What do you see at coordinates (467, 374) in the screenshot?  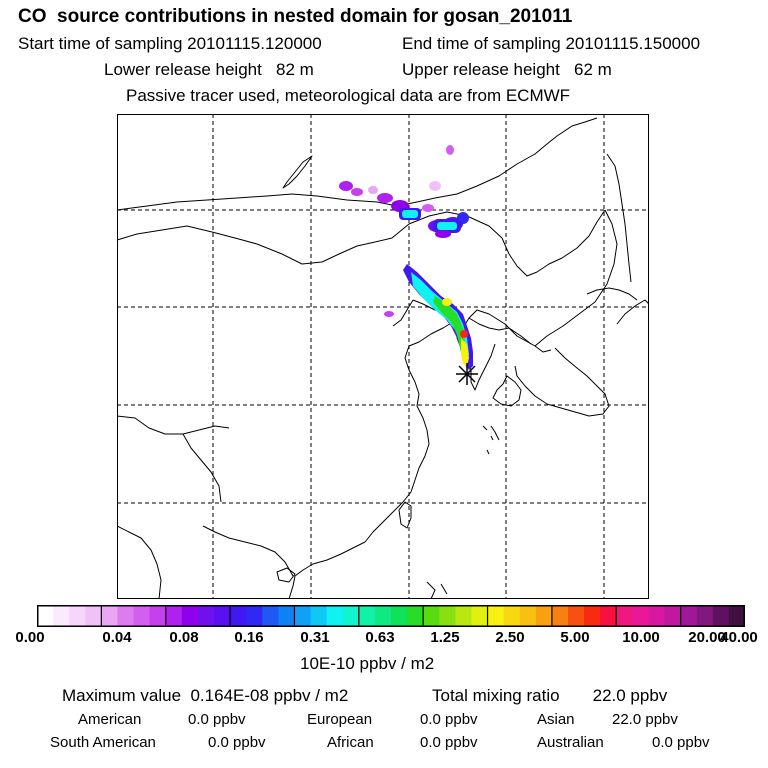 I see `receptor-asterisk-marker` at bounding box center [467, 374].